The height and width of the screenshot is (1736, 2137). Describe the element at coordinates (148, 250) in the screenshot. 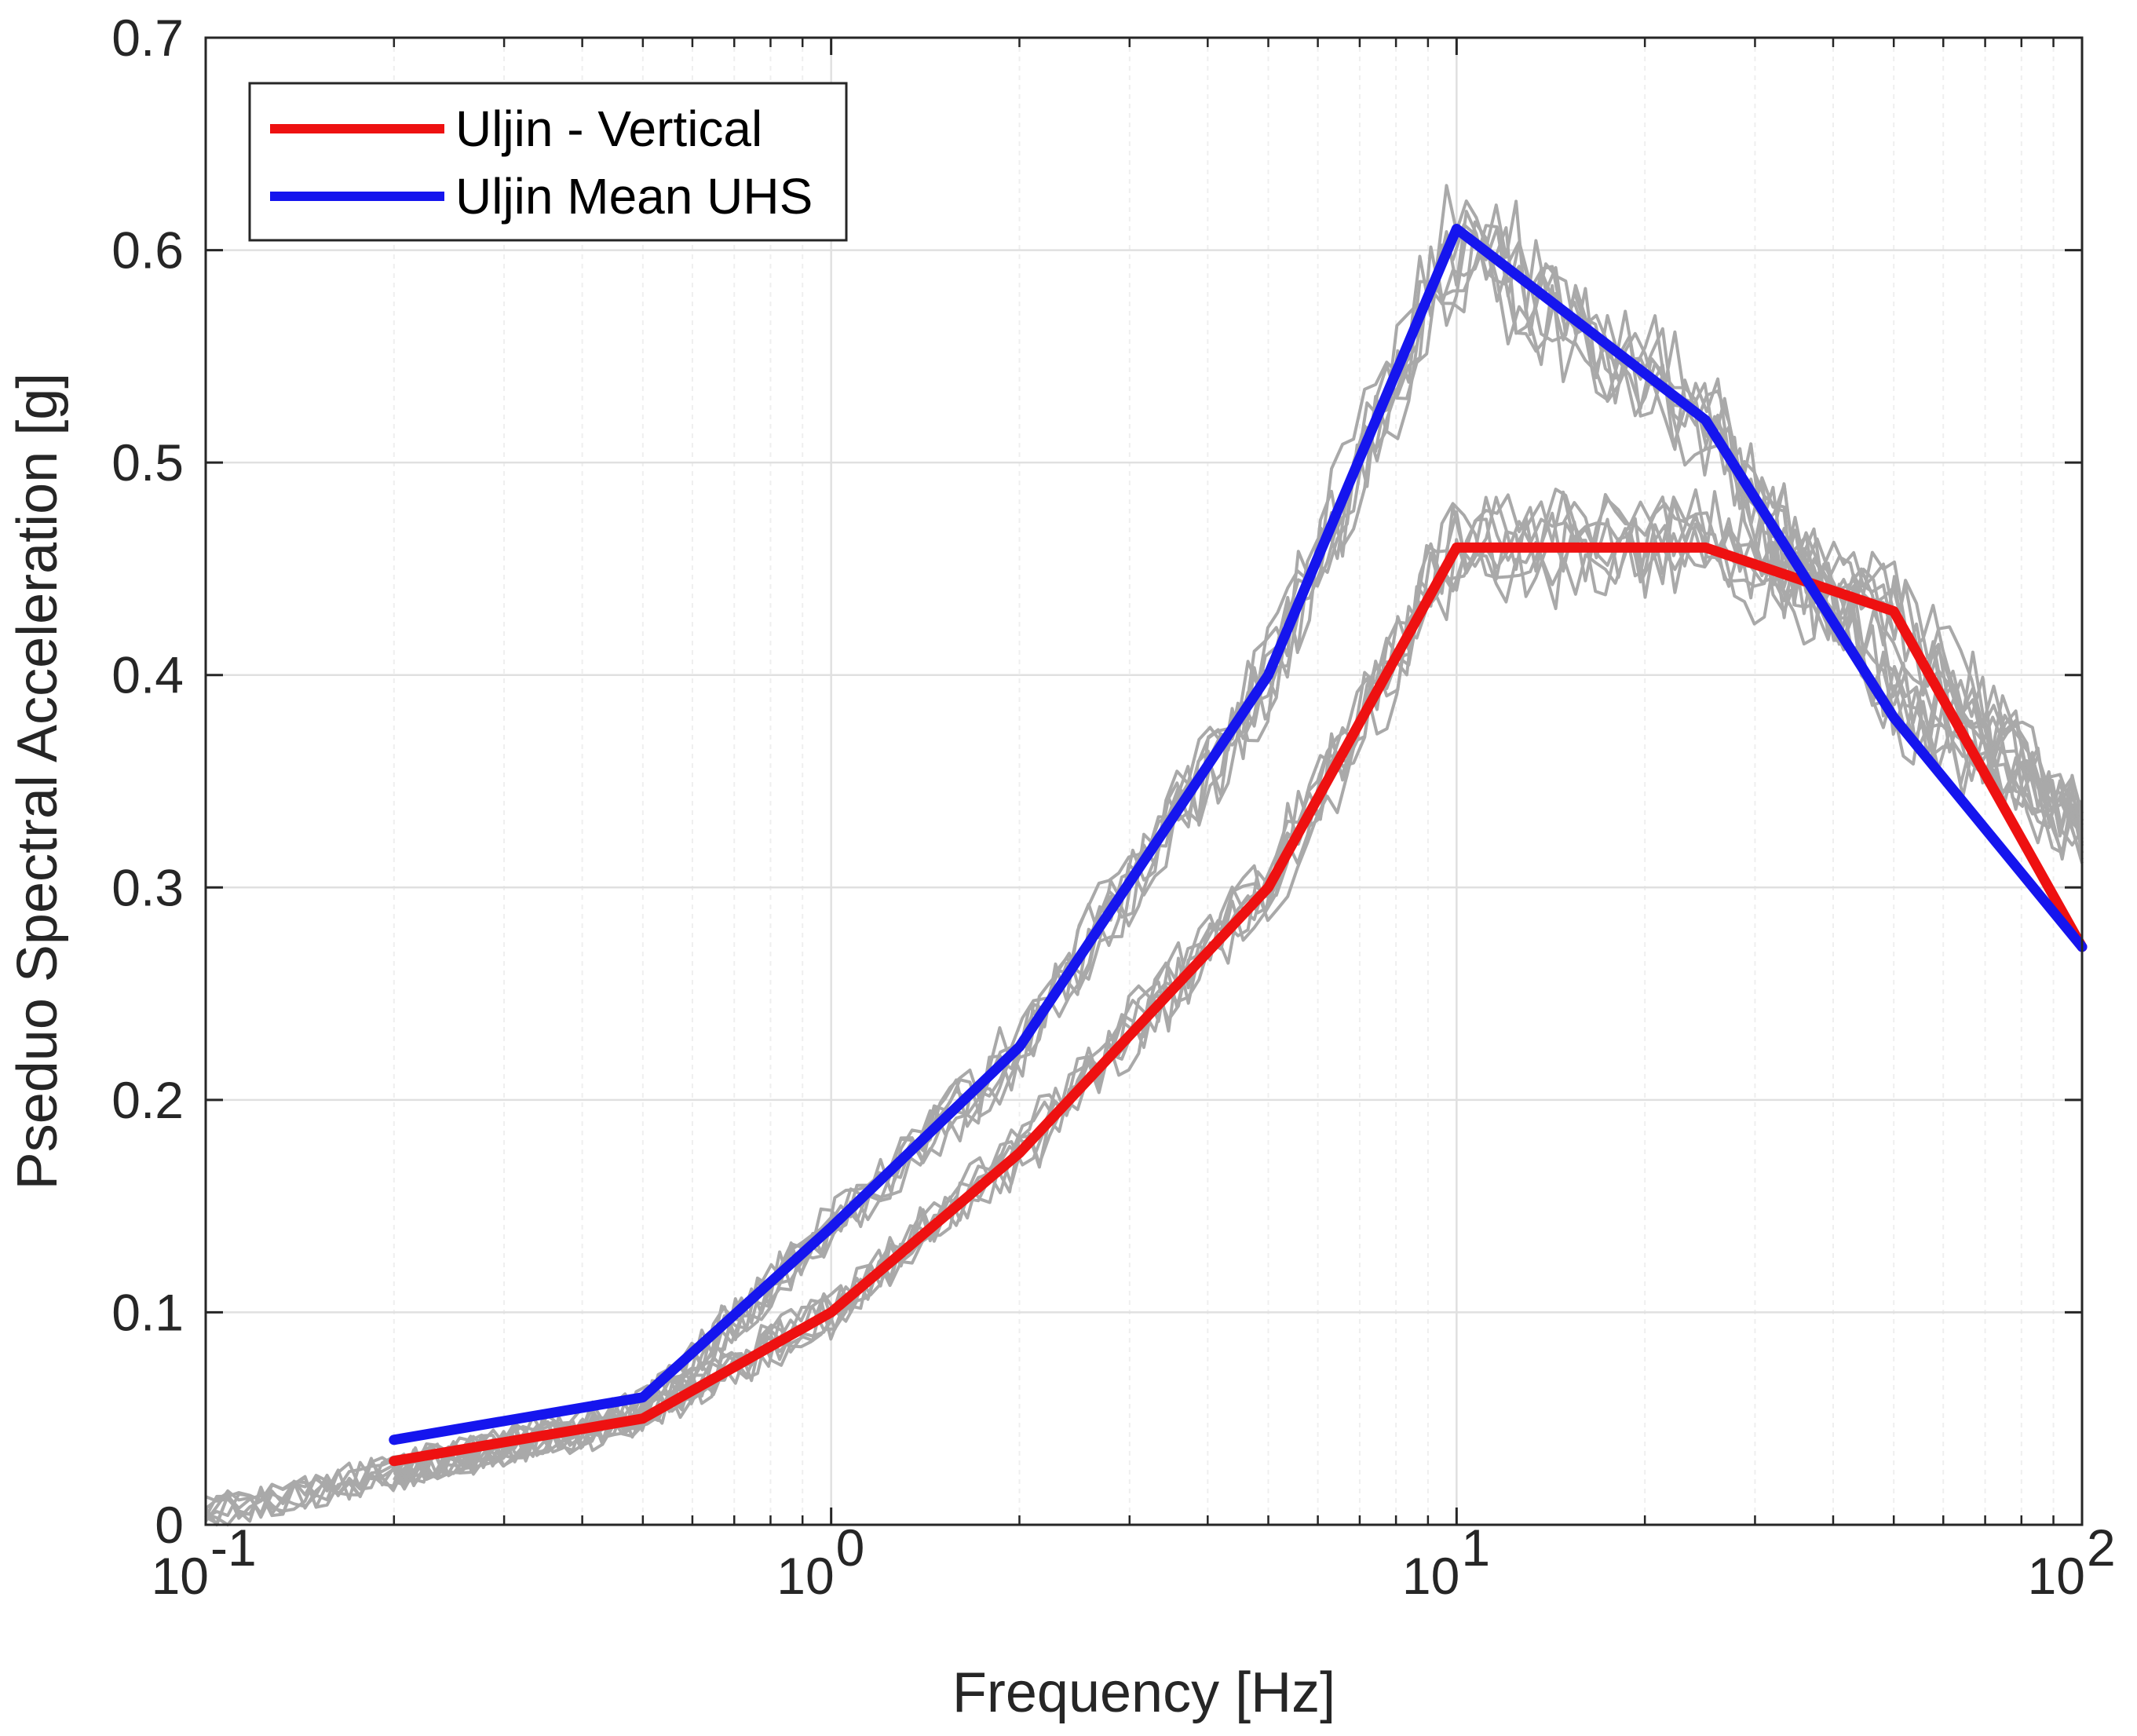

I see `y-tick-label: 0.6` at that location.